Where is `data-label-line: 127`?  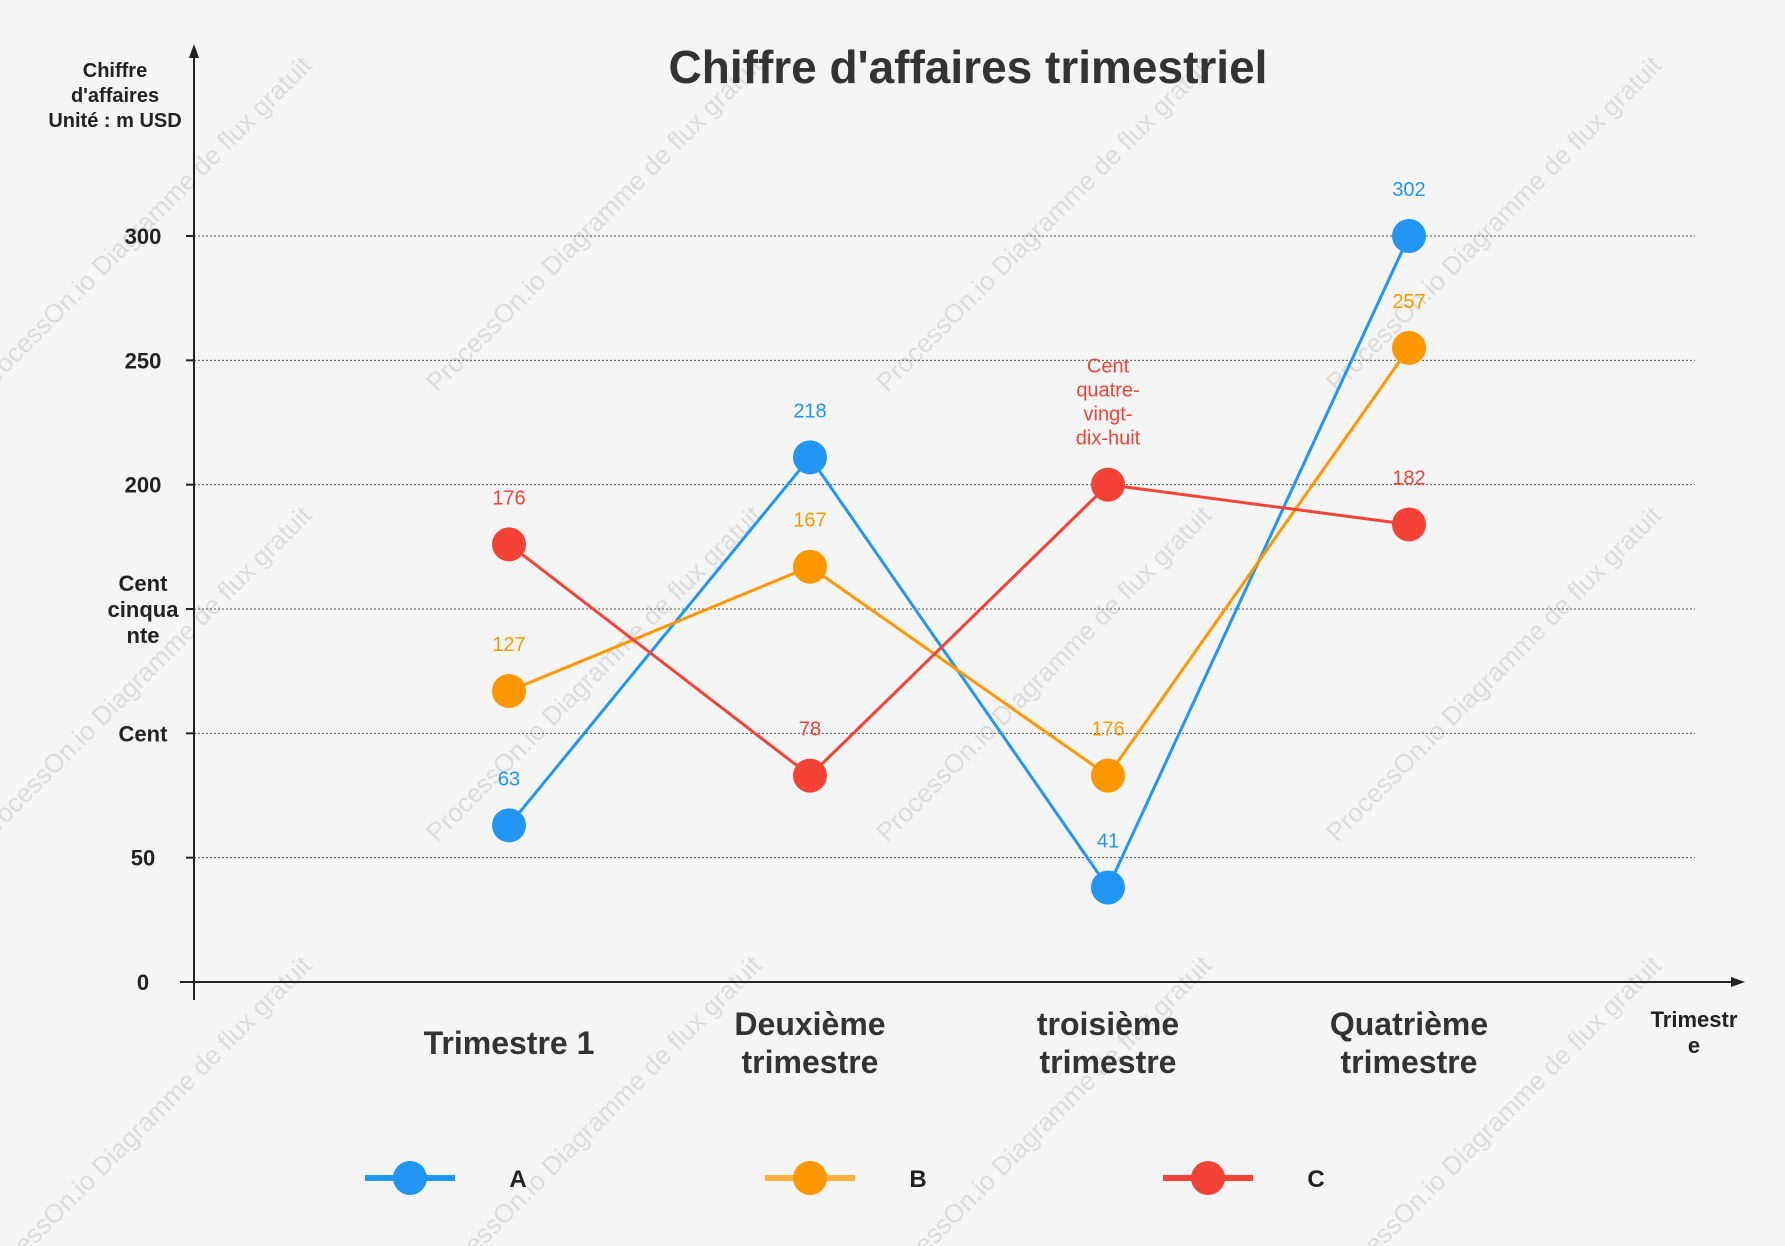
data-label-line: 127 is located at coordinates (508, 645).